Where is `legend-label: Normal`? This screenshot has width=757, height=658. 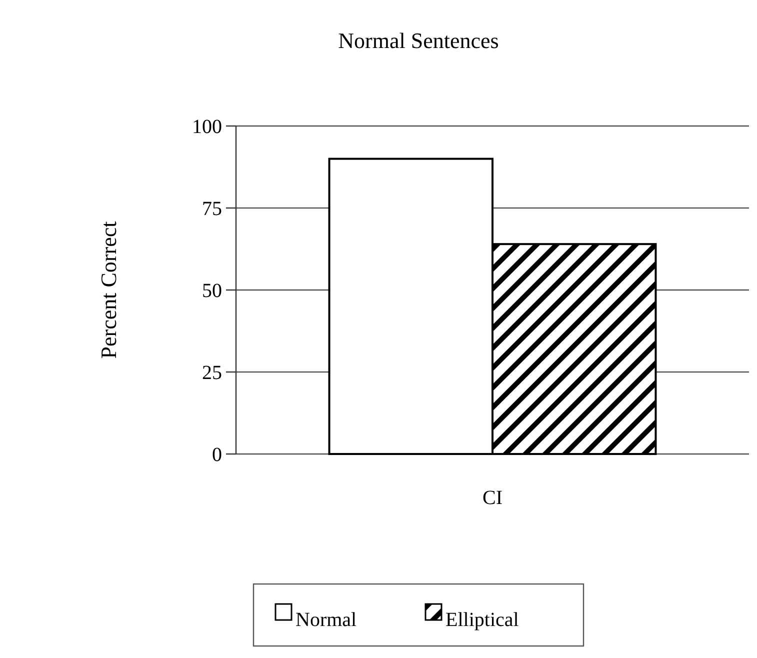
legend-label: Normal is located at coordinates (327, 620).